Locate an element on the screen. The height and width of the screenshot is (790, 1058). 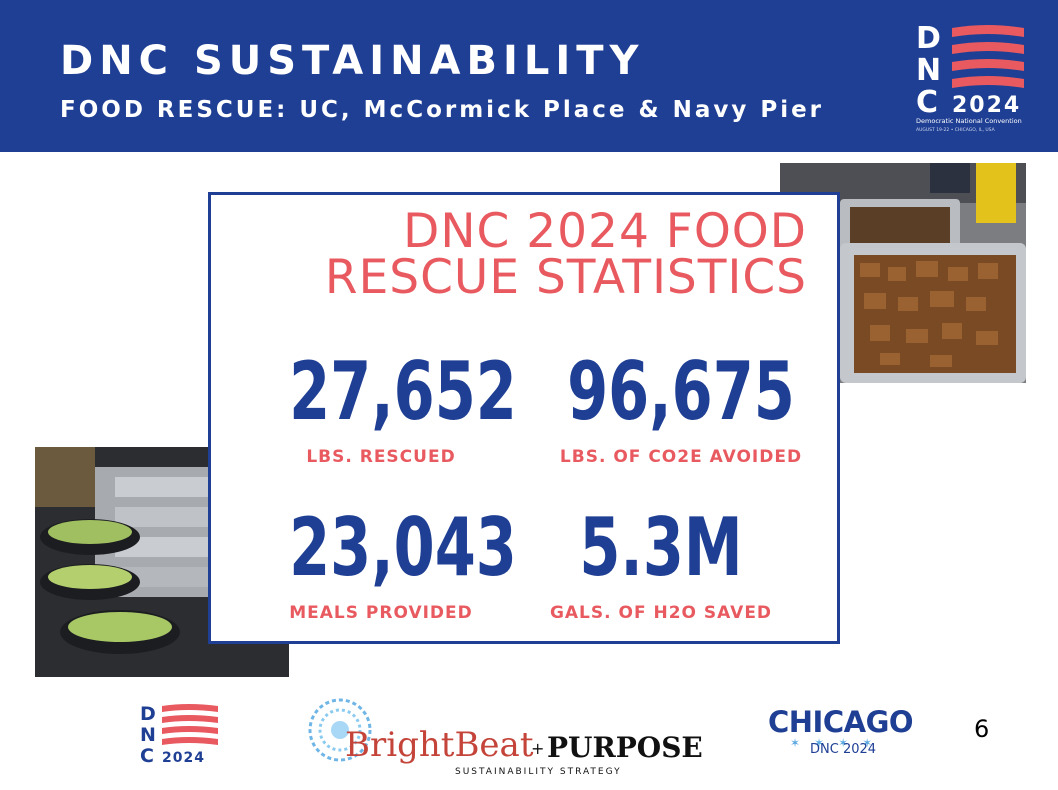
slide-title: DNC SUSTAINABILITY is located at coordinates (352, 61).